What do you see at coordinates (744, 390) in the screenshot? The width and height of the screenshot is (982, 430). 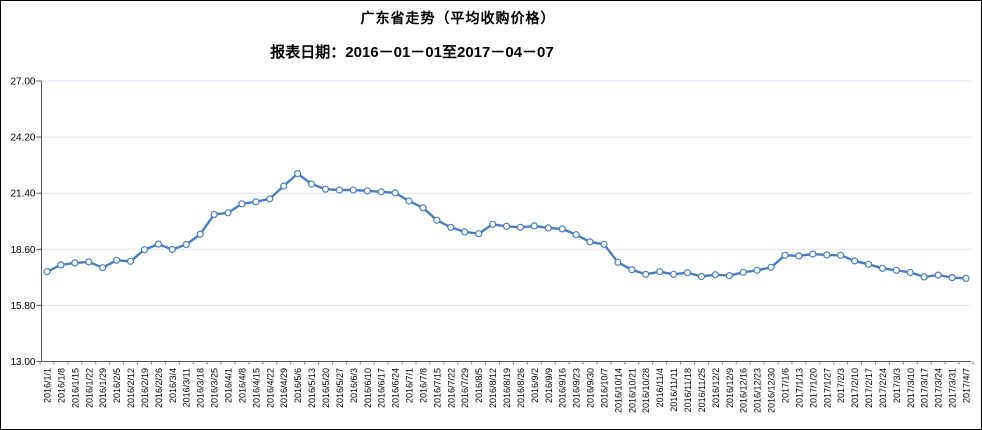 I see `x-axis-date-label: 2016/12/16` at bounding box center [744, 390].